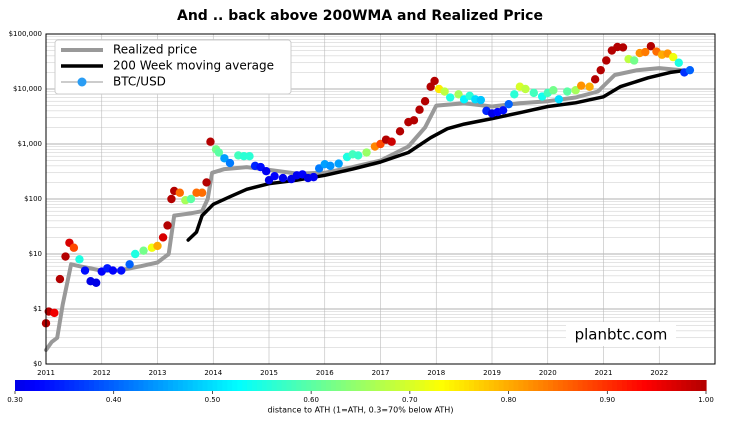  What do you see at coordinates (548, 373) in the screenshot?
I see `x-tick-label: 2020` at bounding box center [548, 373].